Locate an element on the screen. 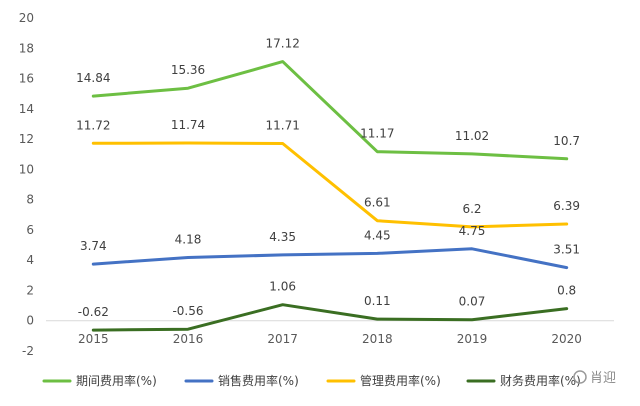 This screenshot has height=406, width=640. watermark-text: 肖迎 is located at coordinates (603, 378).